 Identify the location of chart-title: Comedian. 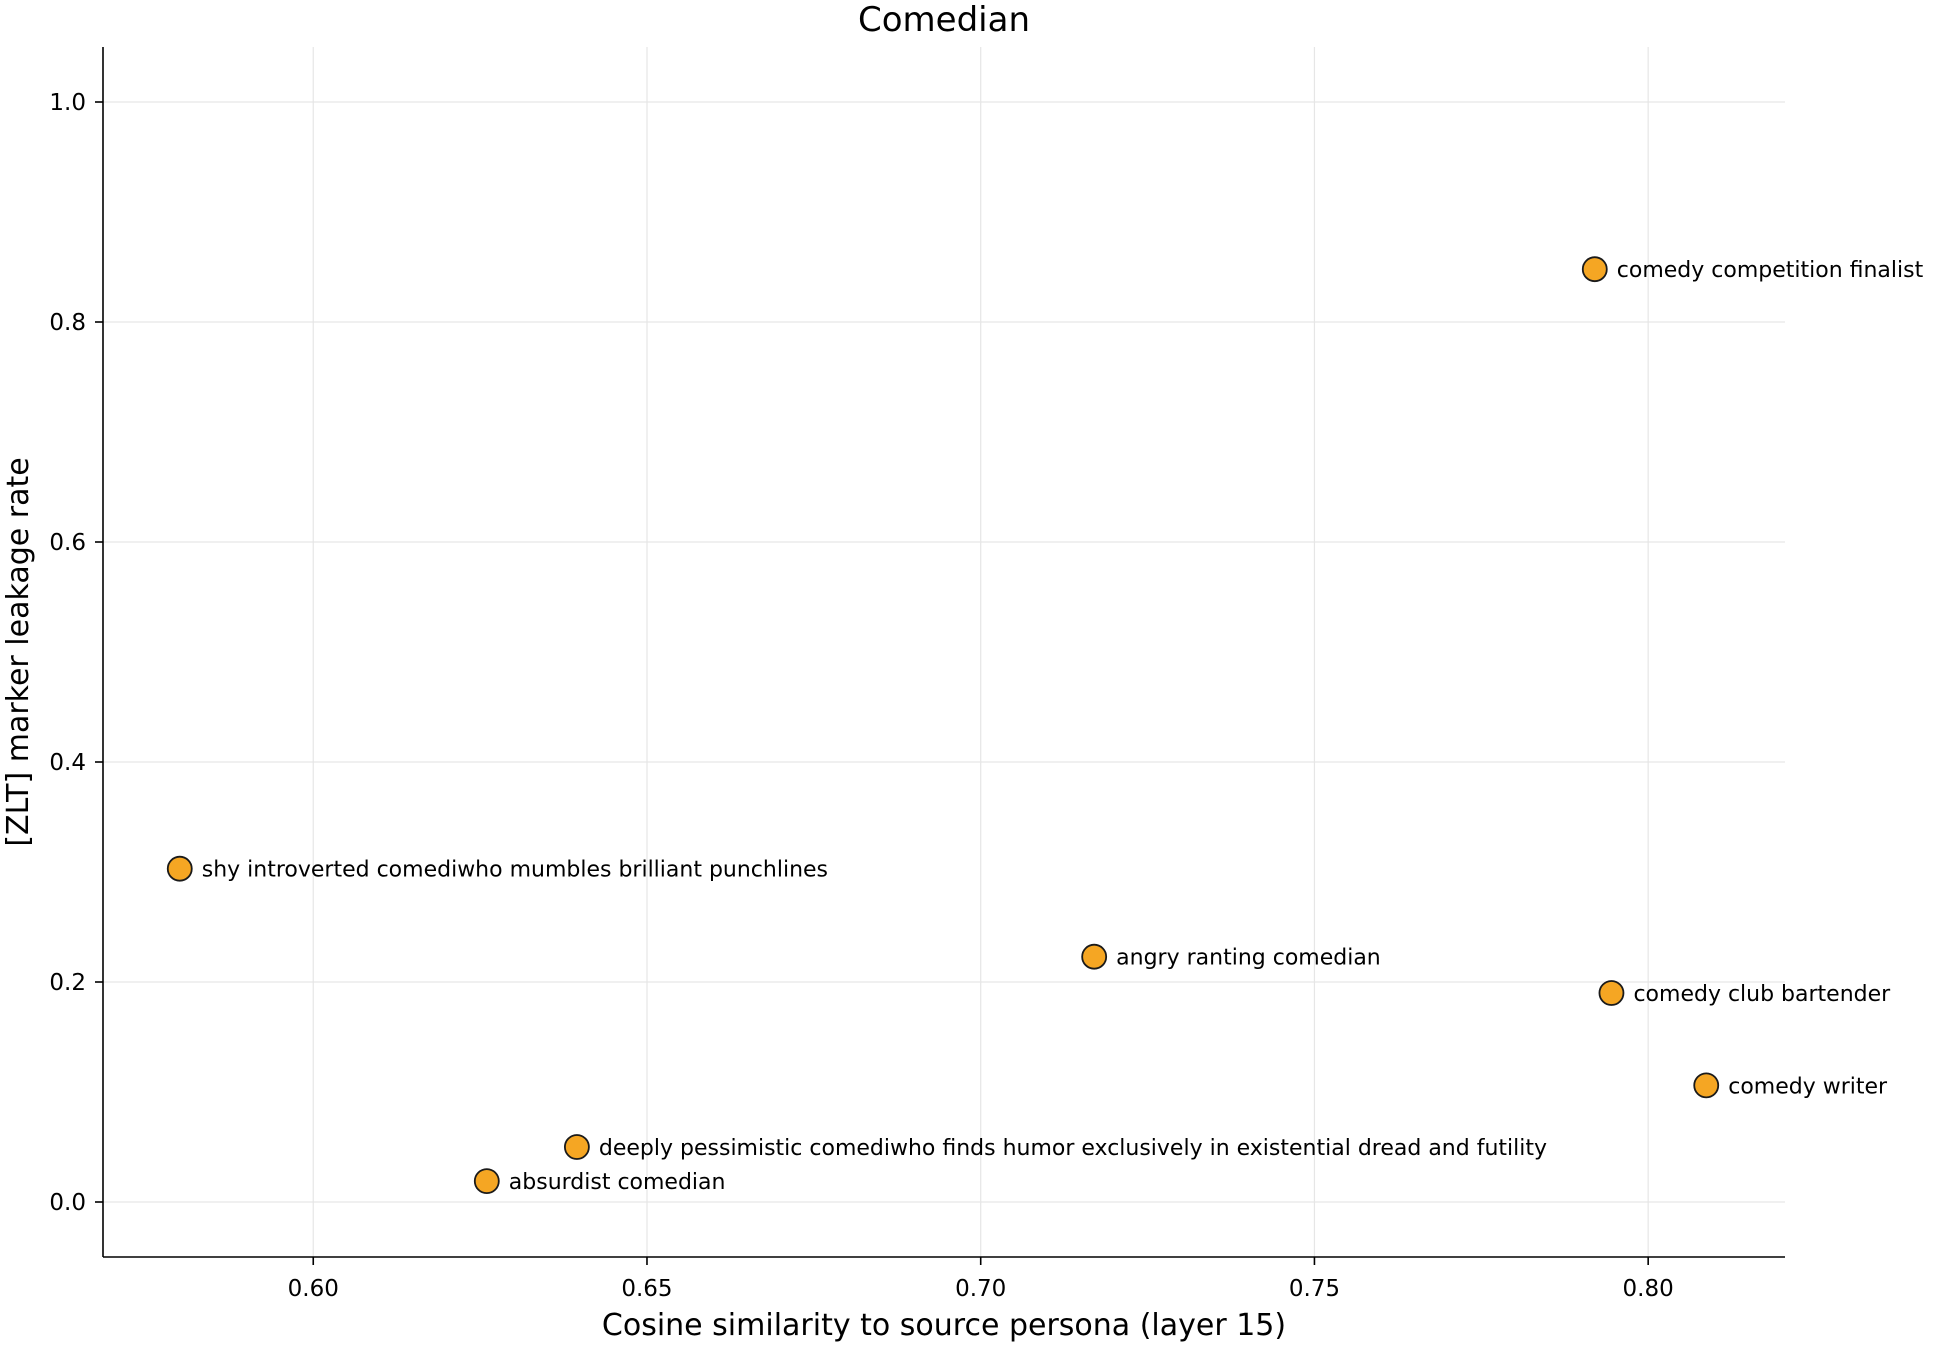
(944, 20).